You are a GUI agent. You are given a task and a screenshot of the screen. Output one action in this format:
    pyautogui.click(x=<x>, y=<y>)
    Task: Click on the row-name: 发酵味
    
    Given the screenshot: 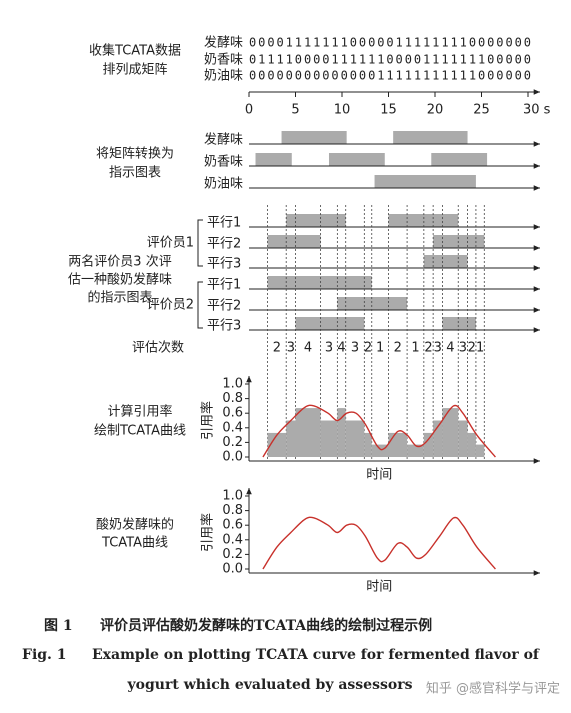 What is the action you would take?
    pyautogui.click(x=223, y=140)
    